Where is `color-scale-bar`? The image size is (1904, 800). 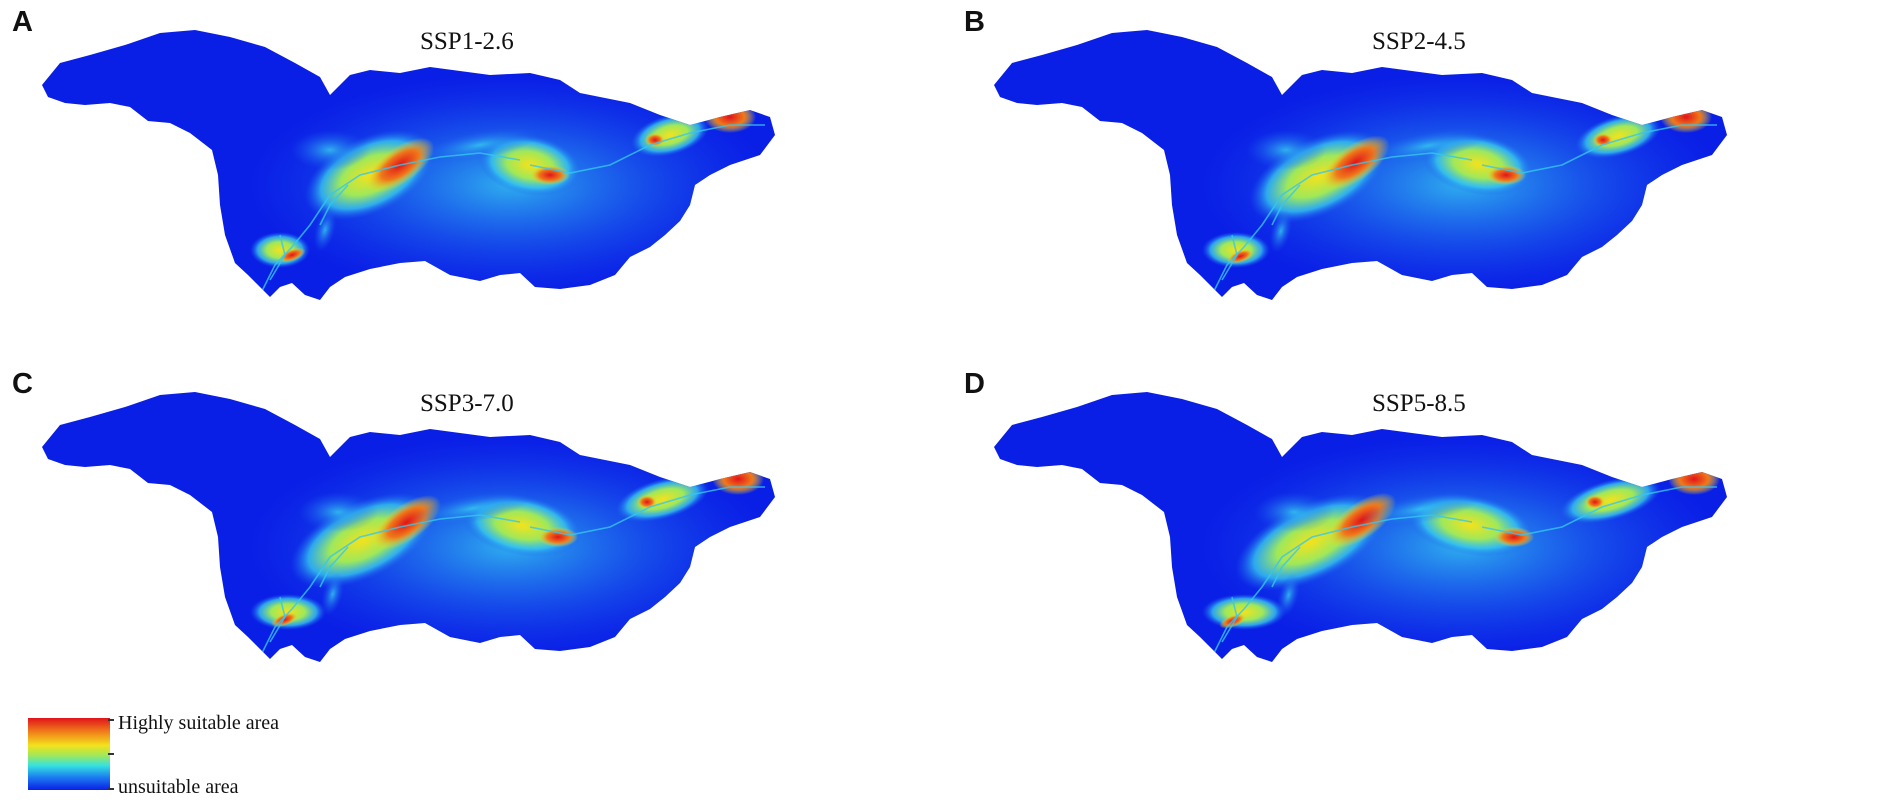 color-scale-bar is located at coordinates (69, 754).